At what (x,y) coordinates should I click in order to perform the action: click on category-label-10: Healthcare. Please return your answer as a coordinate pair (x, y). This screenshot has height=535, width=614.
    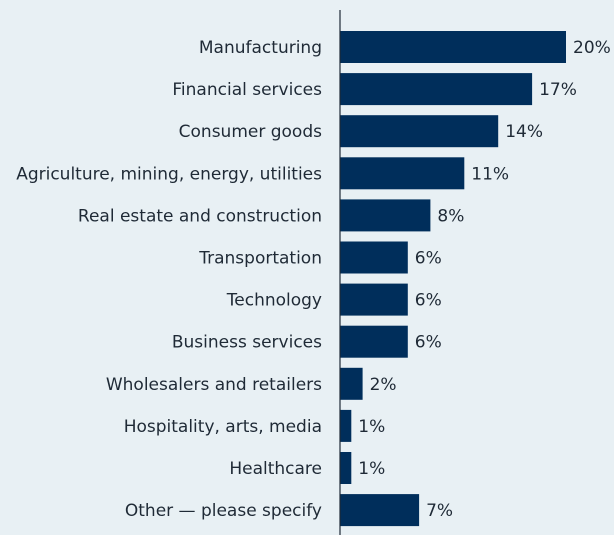
    Looking at the image, I should click on (275, 469).